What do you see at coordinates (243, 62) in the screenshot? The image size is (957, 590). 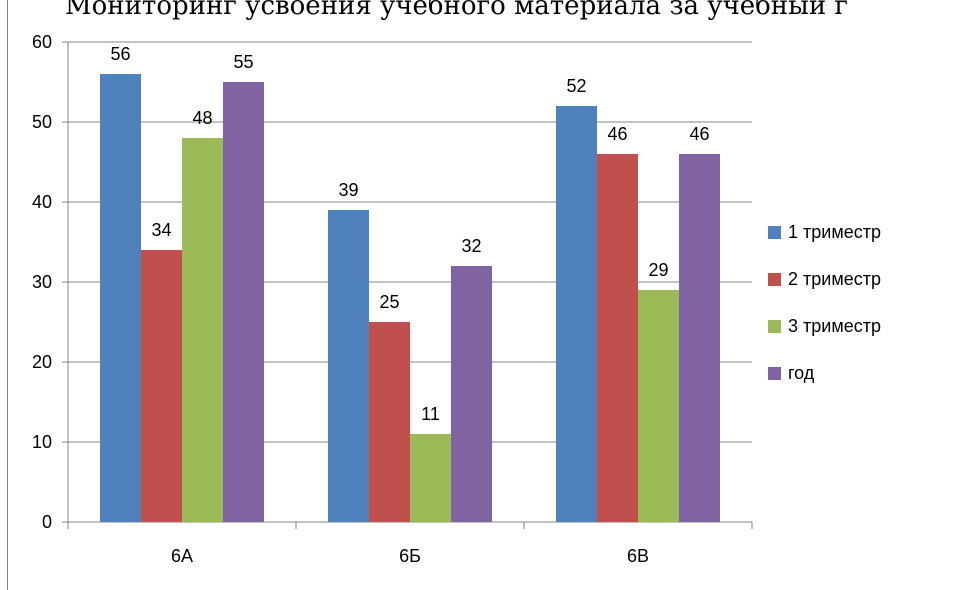 I see `data-label: 55` at bounding box center [243, 62].